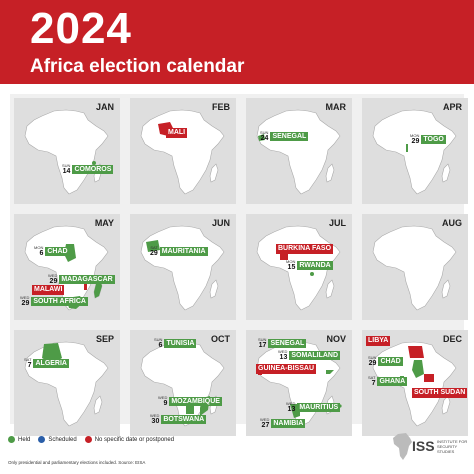 The image size is (474, 474). I want to click on country-label: MALI, so click(177, 133).